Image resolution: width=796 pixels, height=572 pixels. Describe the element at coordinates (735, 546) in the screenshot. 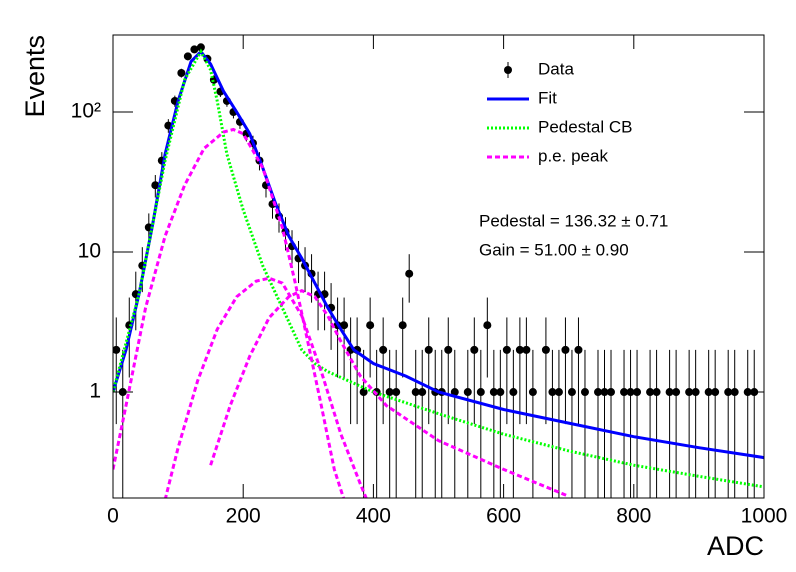

I see `x-axis-label: ADC` at that location.